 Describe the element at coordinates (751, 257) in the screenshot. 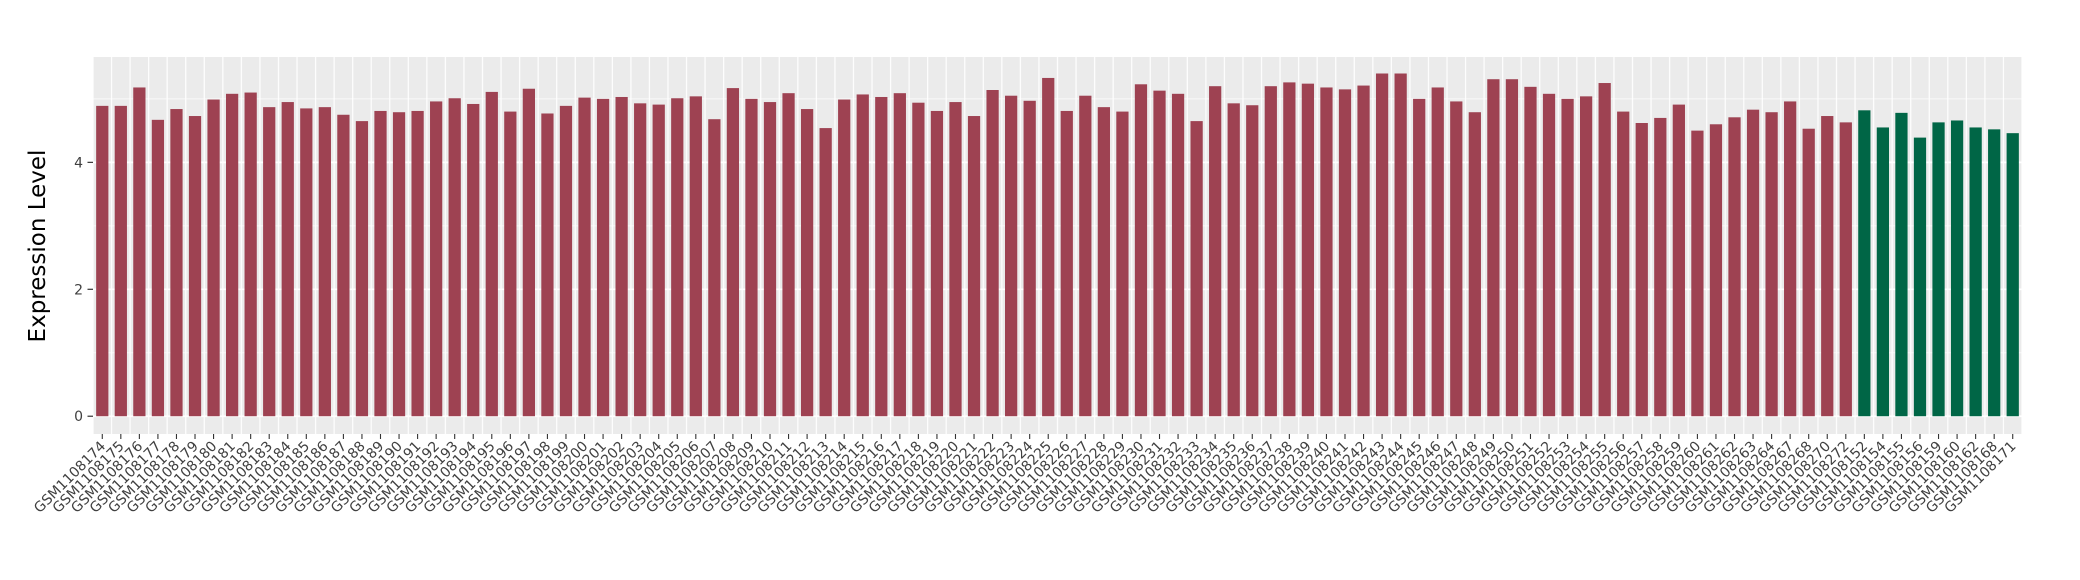

I see `bar-GSM1108209` at that location.